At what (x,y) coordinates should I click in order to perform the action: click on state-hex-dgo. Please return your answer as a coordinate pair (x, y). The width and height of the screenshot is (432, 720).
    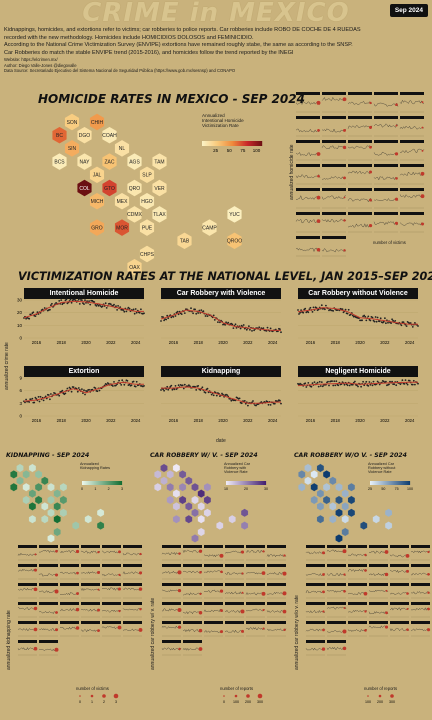
    Looking at the image, I should click on (26, 474).